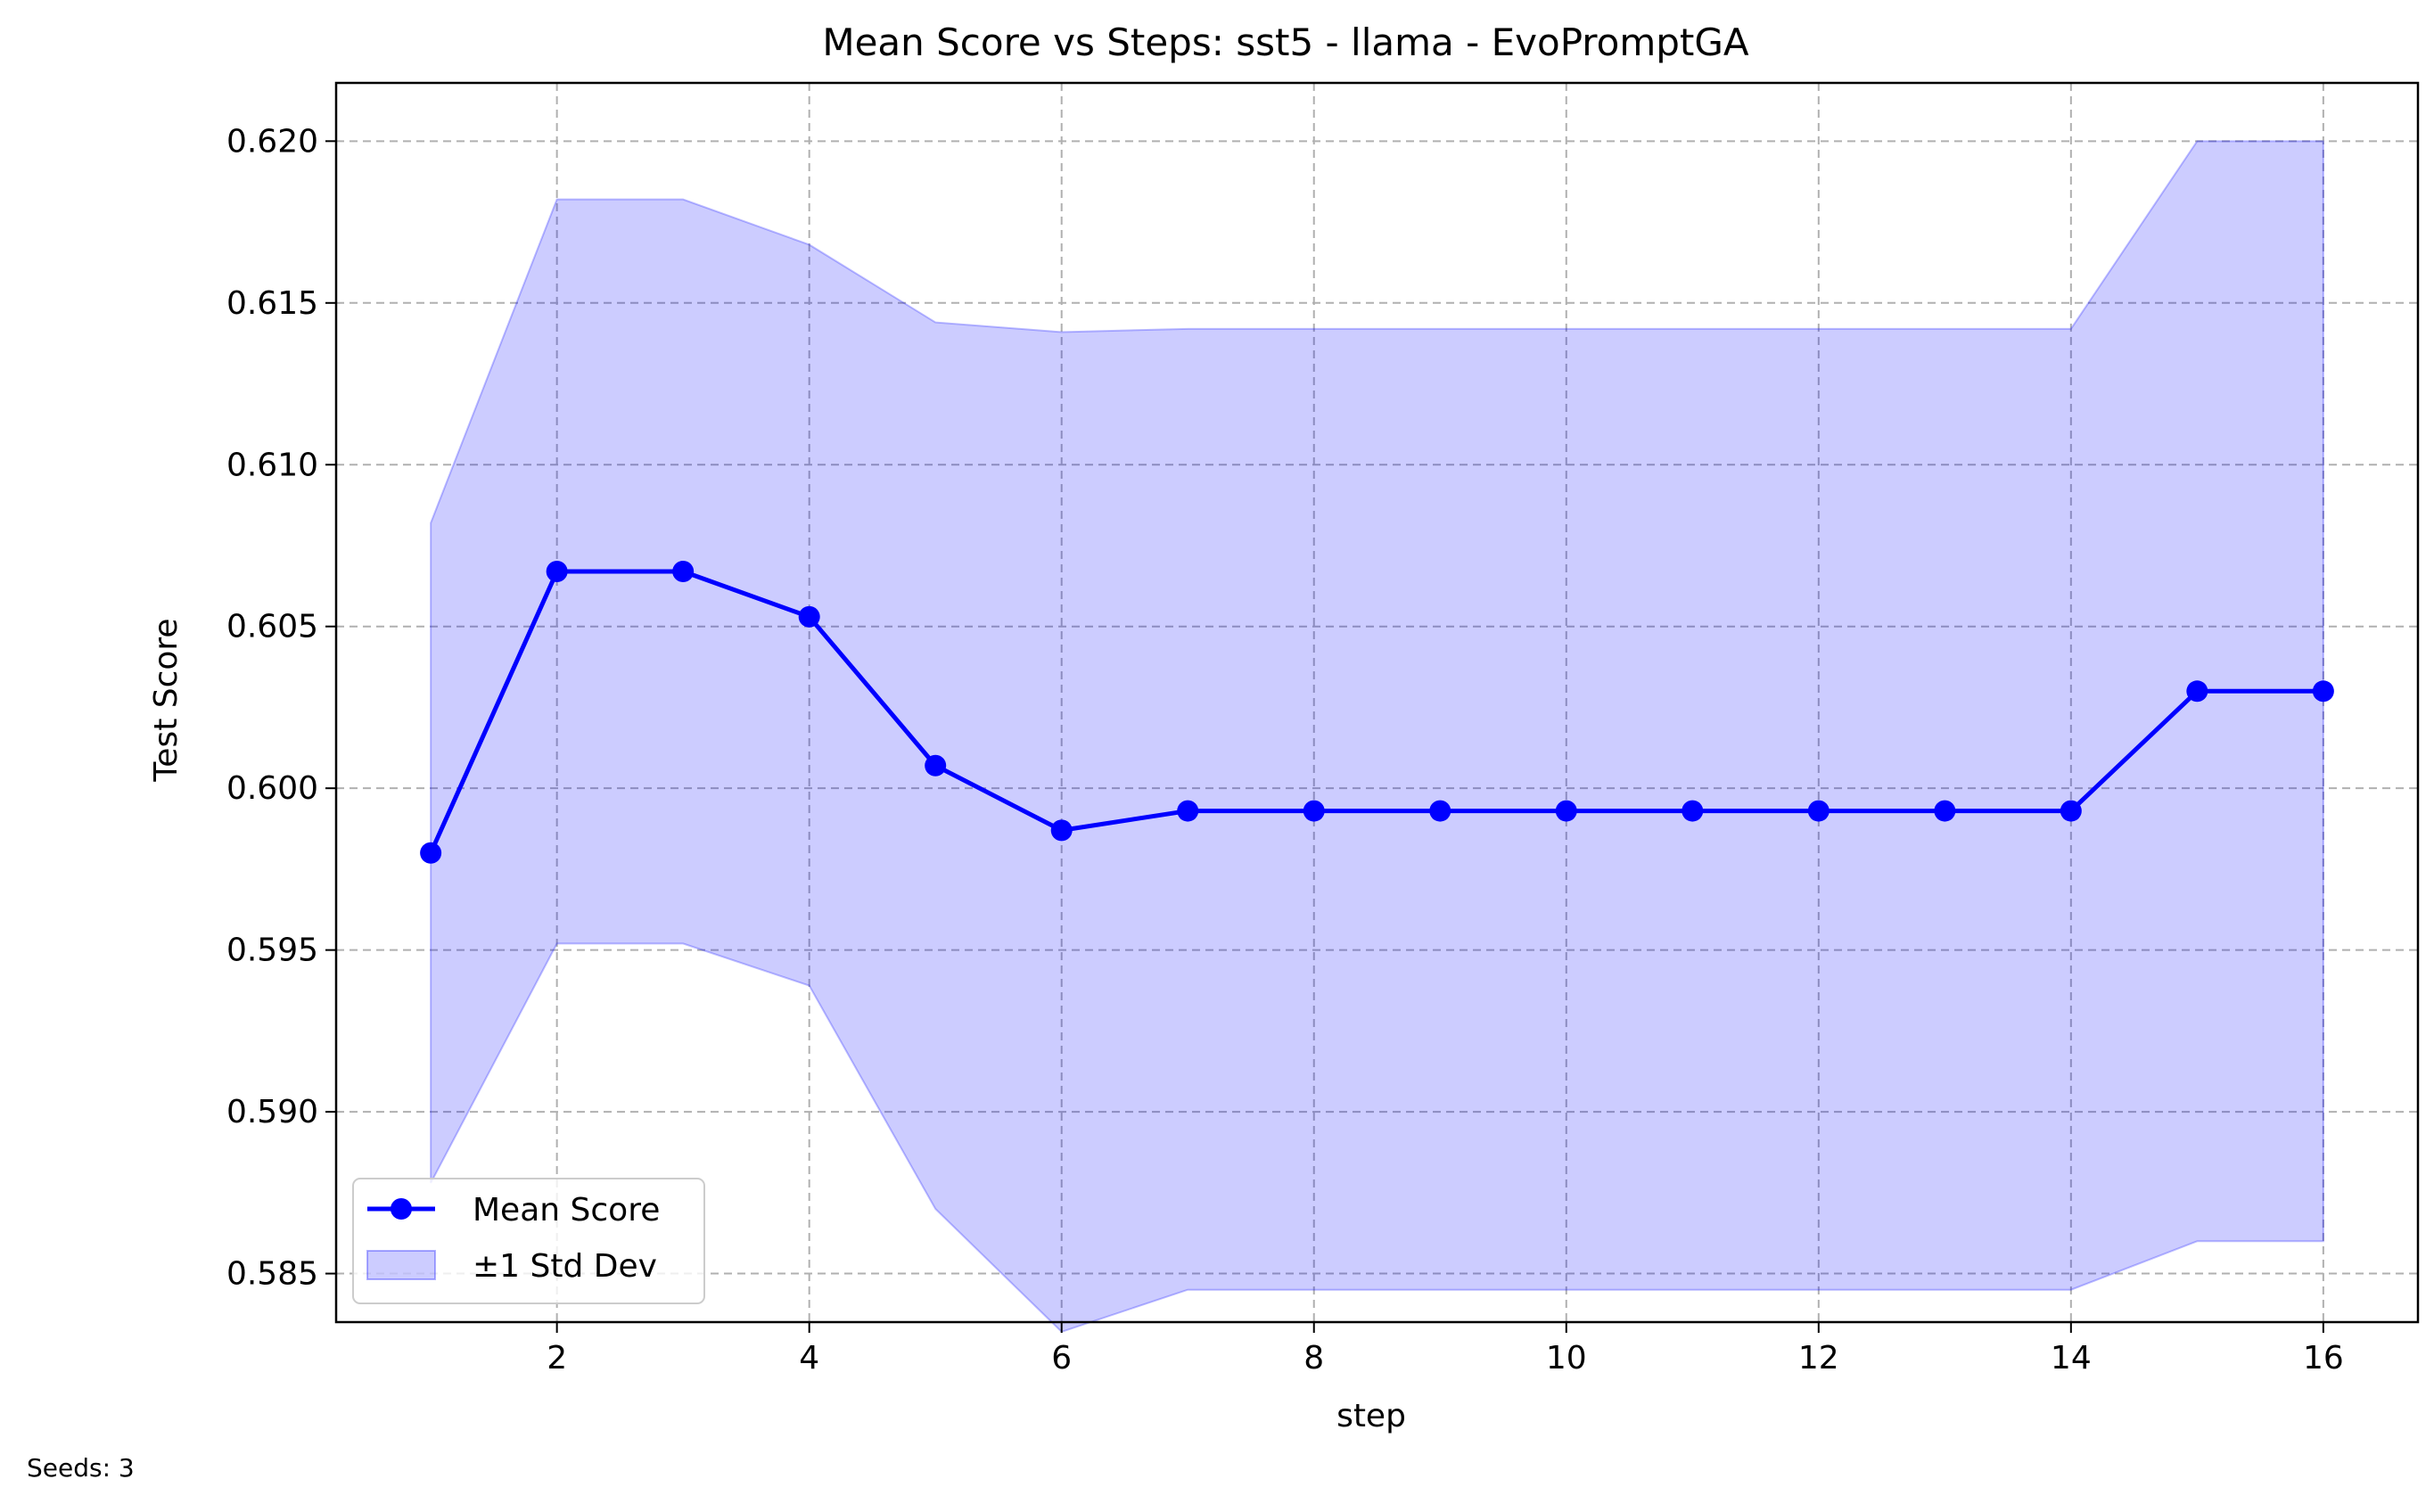  What do you see at coordinates (2324, 1358) in the screenshot?
I see `x-tick-label: 16` at bounding box center [2324, 1358].